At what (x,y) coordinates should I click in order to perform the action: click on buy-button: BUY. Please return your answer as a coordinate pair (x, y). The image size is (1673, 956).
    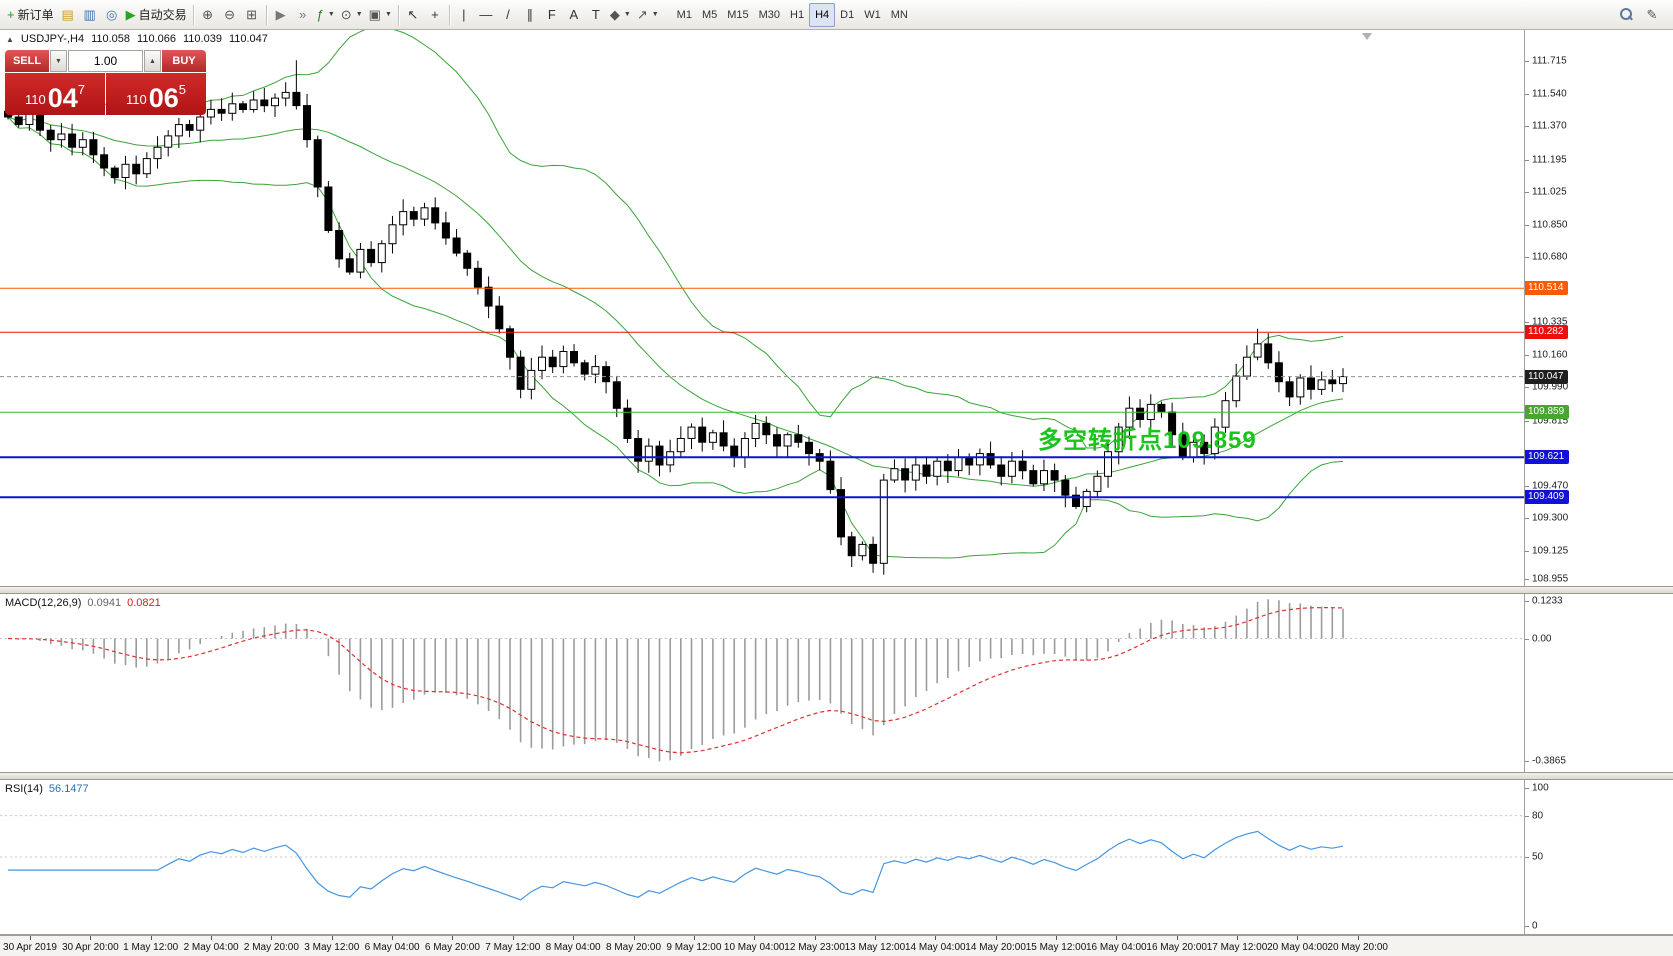
    Looking at the image, I should click on (184, 61).